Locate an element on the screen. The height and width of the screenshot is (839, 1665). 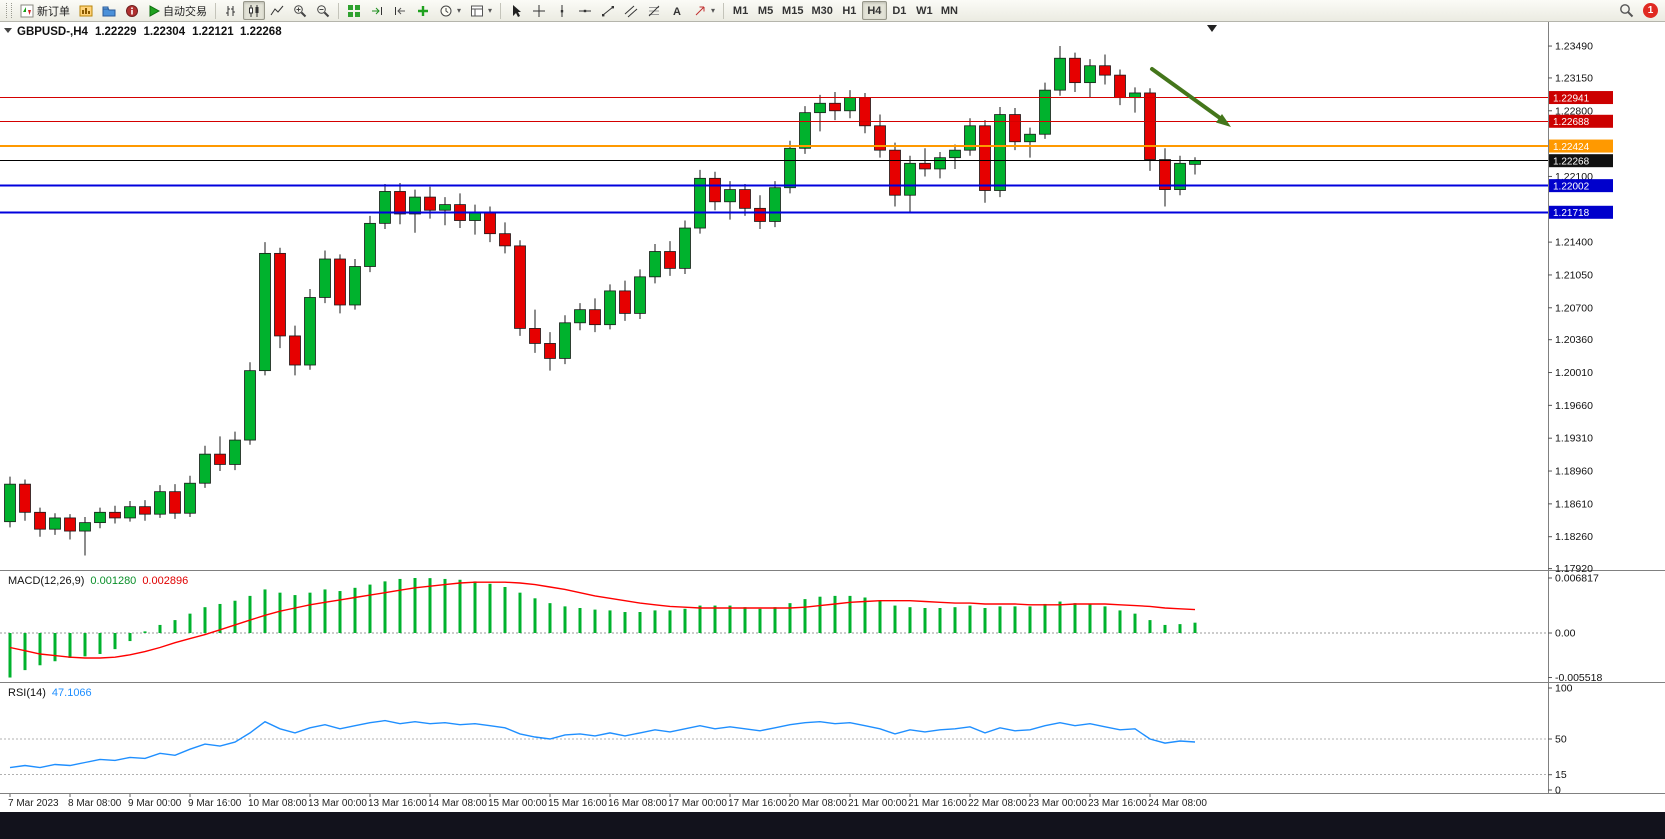
support-icon is located at coordinates (132, 11).